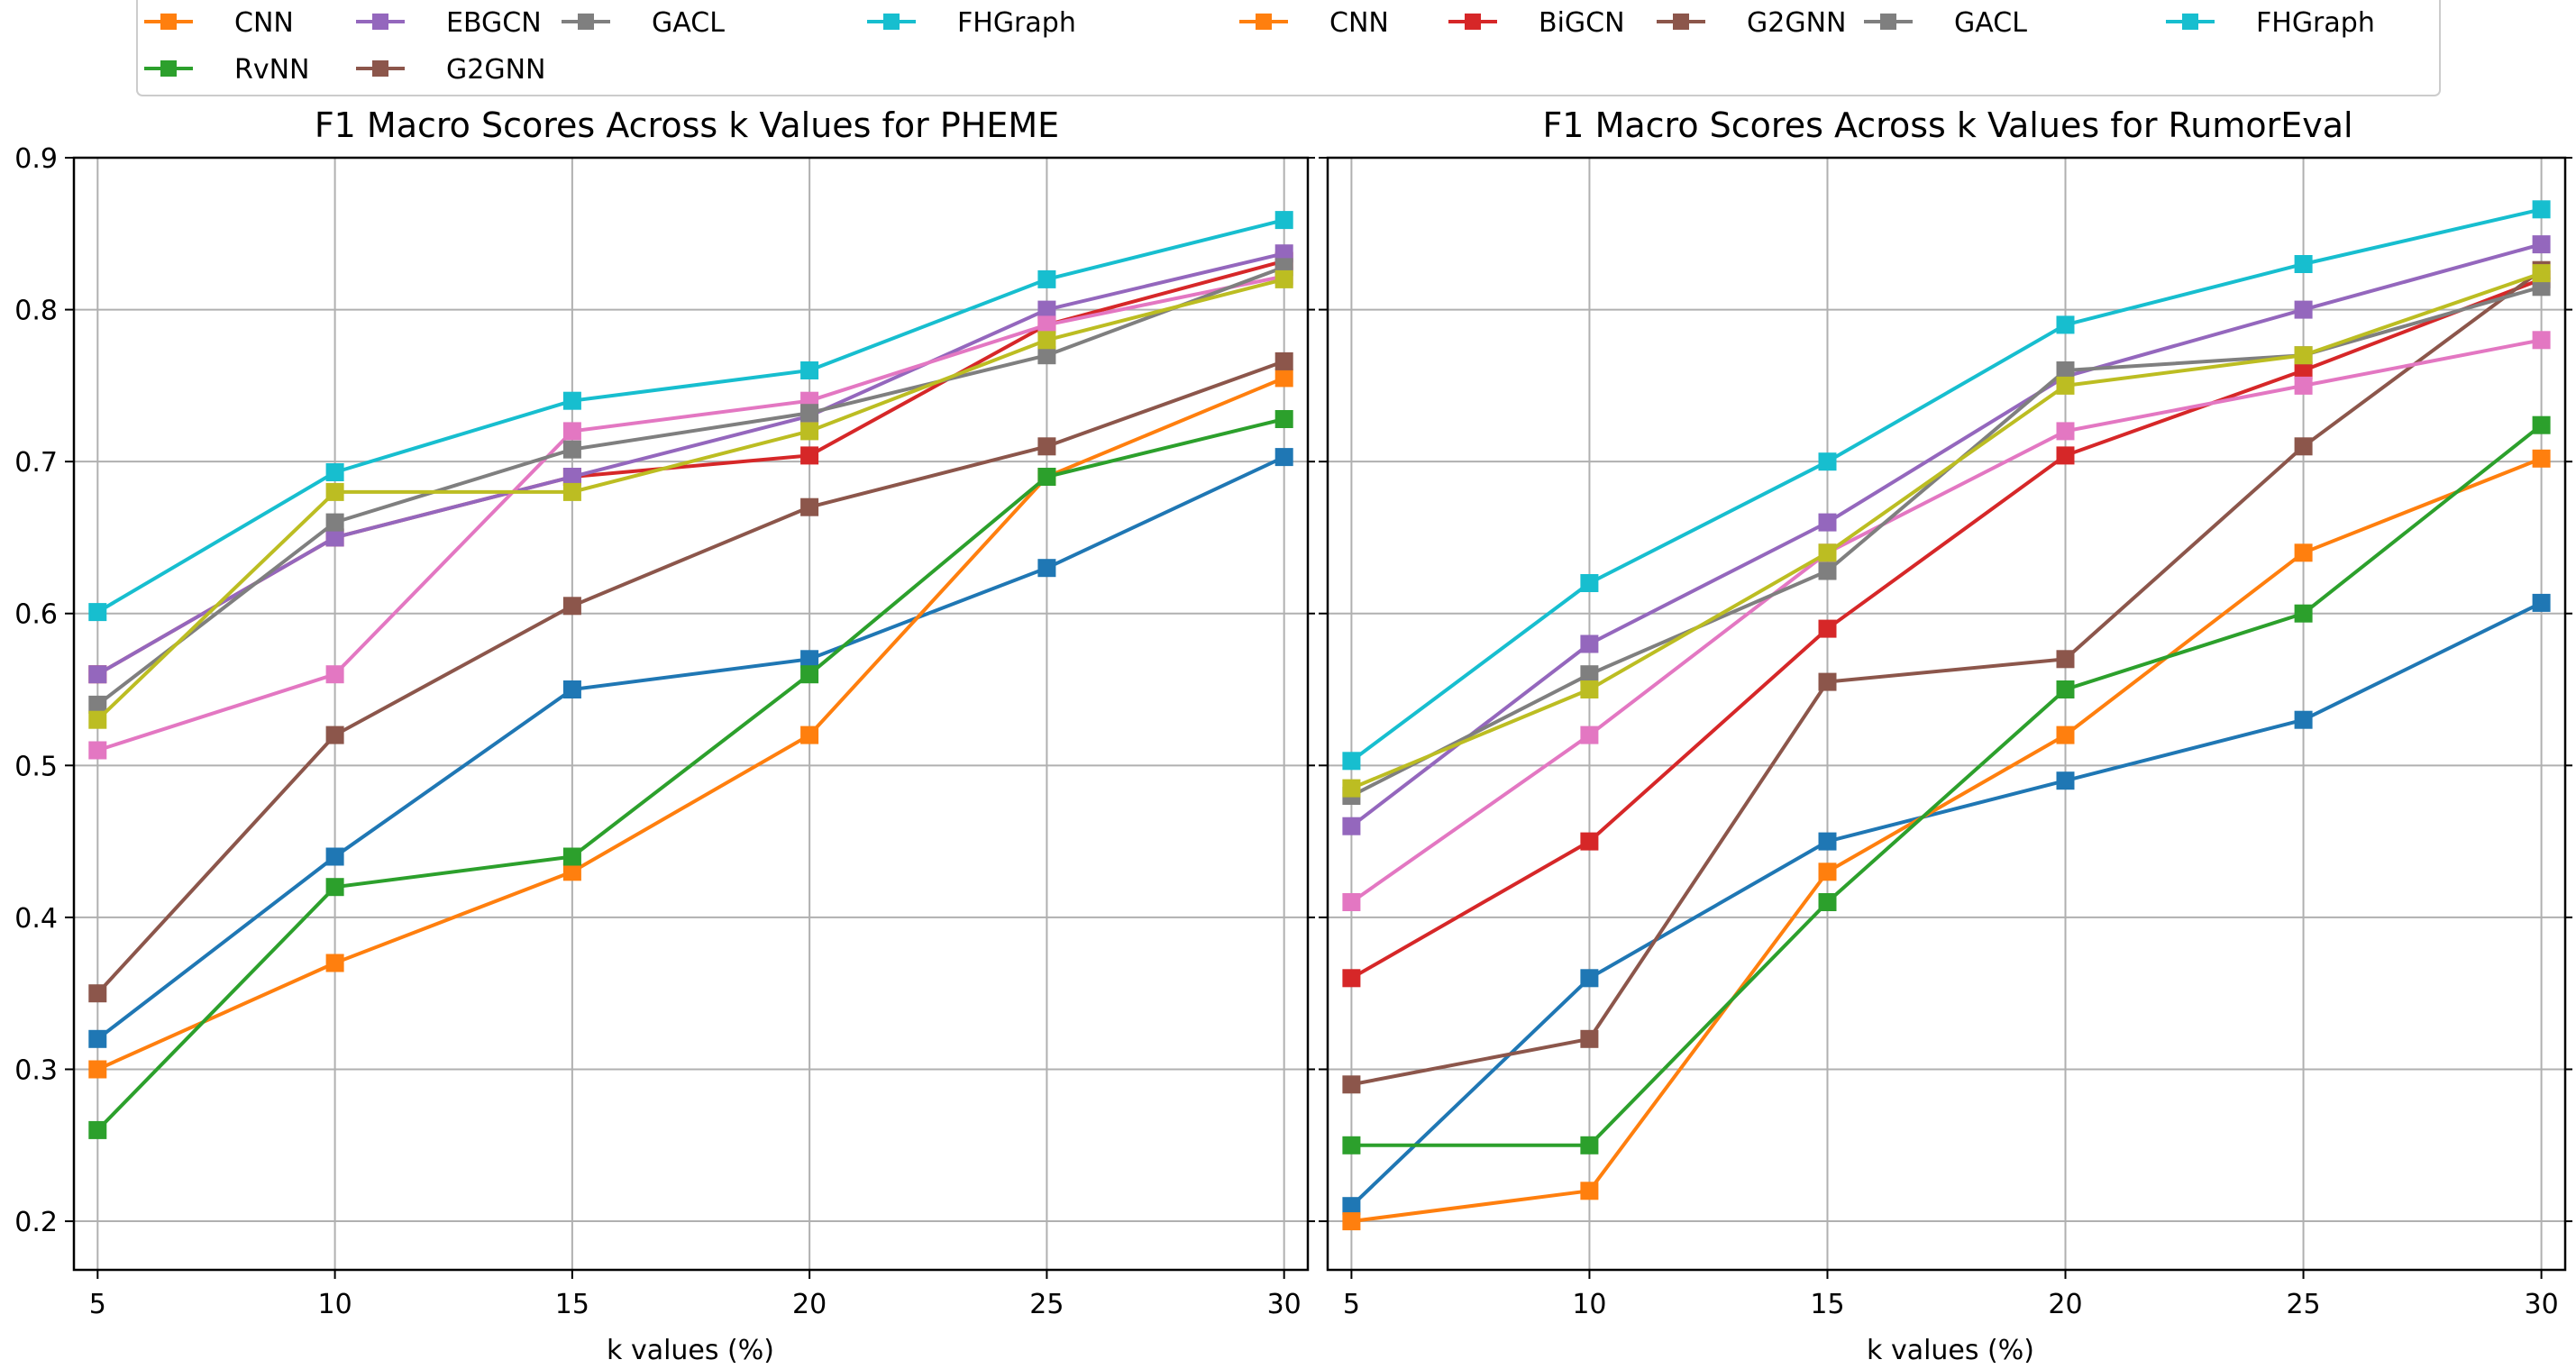 This screenshot has width=2576, height=1369. What do you see at coordinates (1751, 23) in the screenshot?
I see `legend-item-g2gnn-6: G2GNN` at bounding box center [1751, 23].